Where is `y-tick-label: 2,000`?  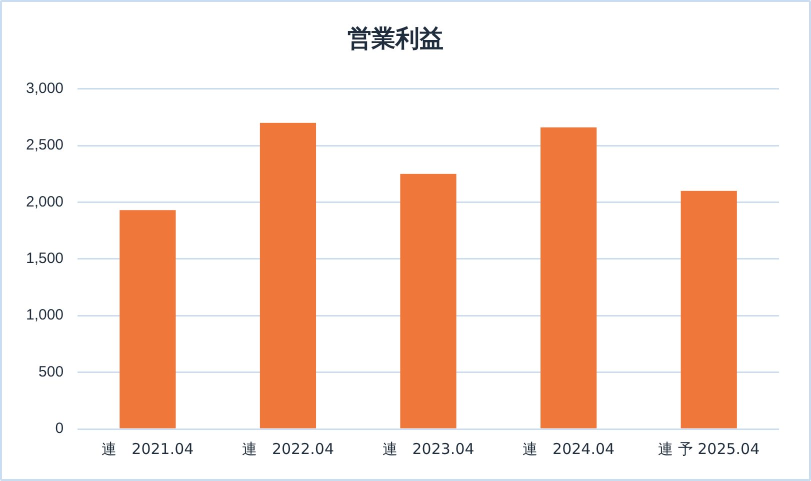 y-tick-label: 2,000 is located at coordinates (45, 201).